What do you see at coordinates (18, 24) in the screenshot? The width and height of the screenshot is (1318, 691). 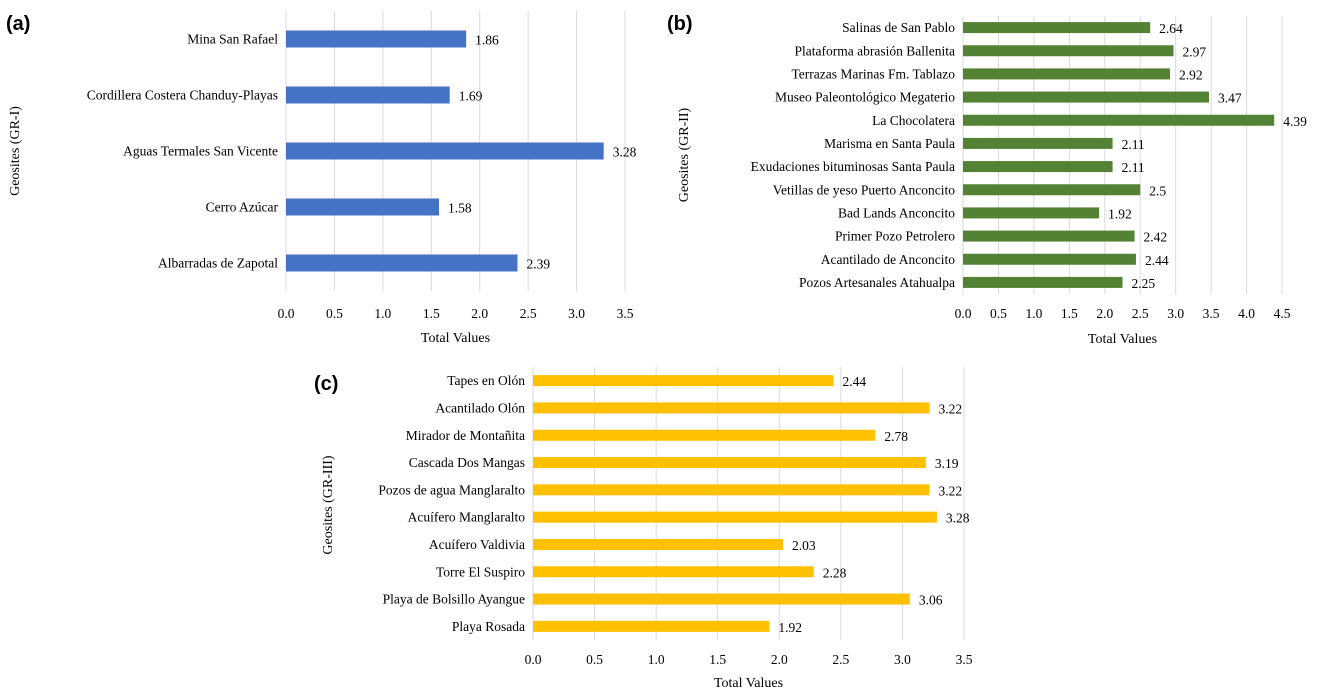 I see `panel-letter: (a)` at bounding box center [18, 24].